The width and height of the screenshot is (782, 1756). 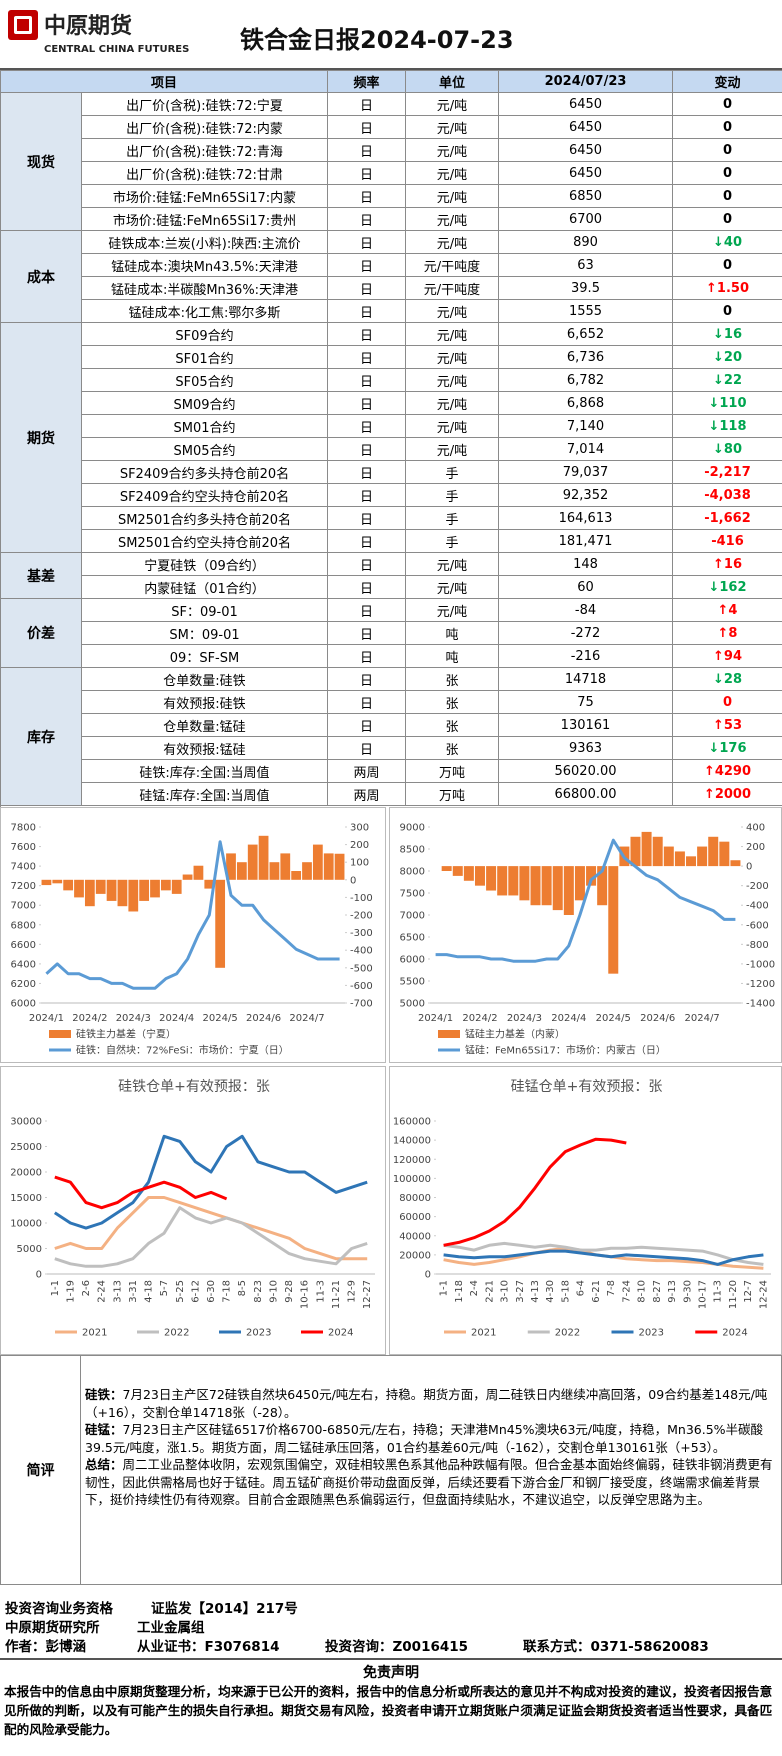 I want to click on y-tick-label: 6600, so click(x=23, y=945).